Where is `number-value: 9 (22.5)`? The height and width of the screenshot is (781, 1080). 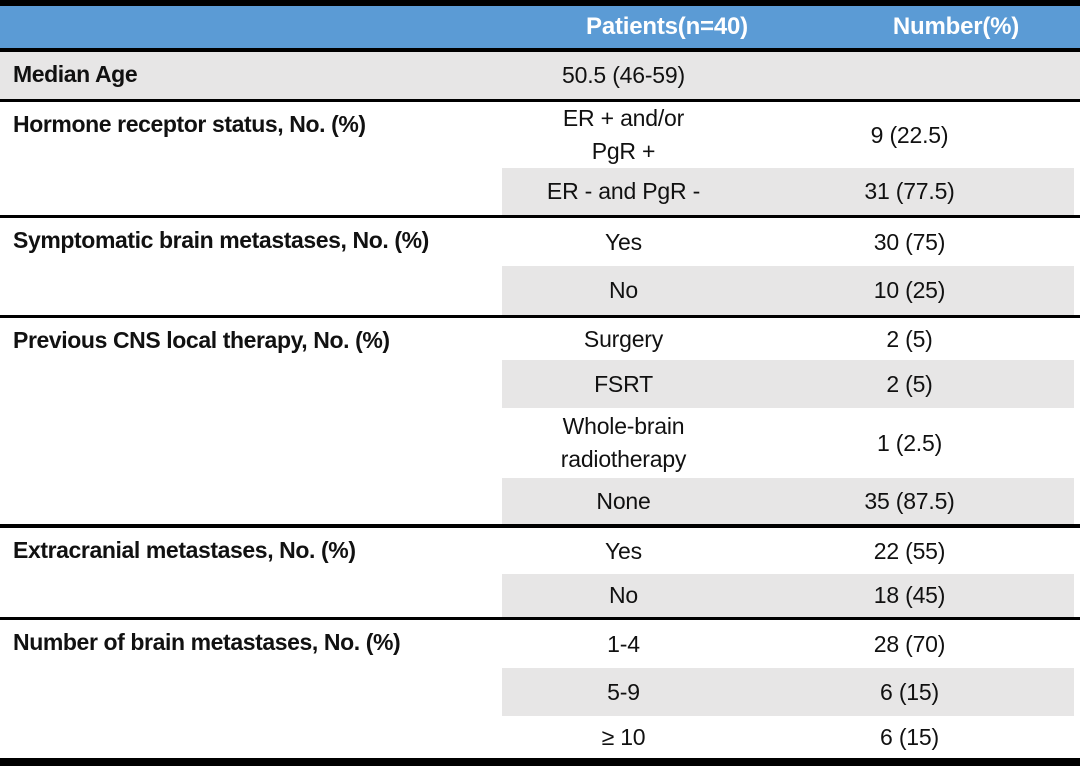 number-value: 9 (22.5) is located at coordinates (909, 134).